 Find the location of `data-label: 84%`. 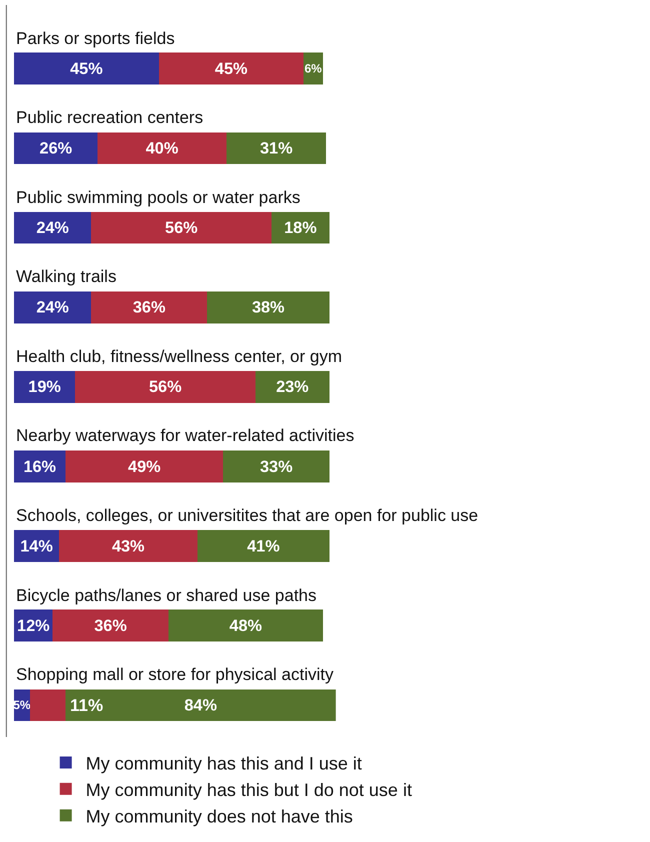

data-label: 84% is located at coordinates (201, 705).